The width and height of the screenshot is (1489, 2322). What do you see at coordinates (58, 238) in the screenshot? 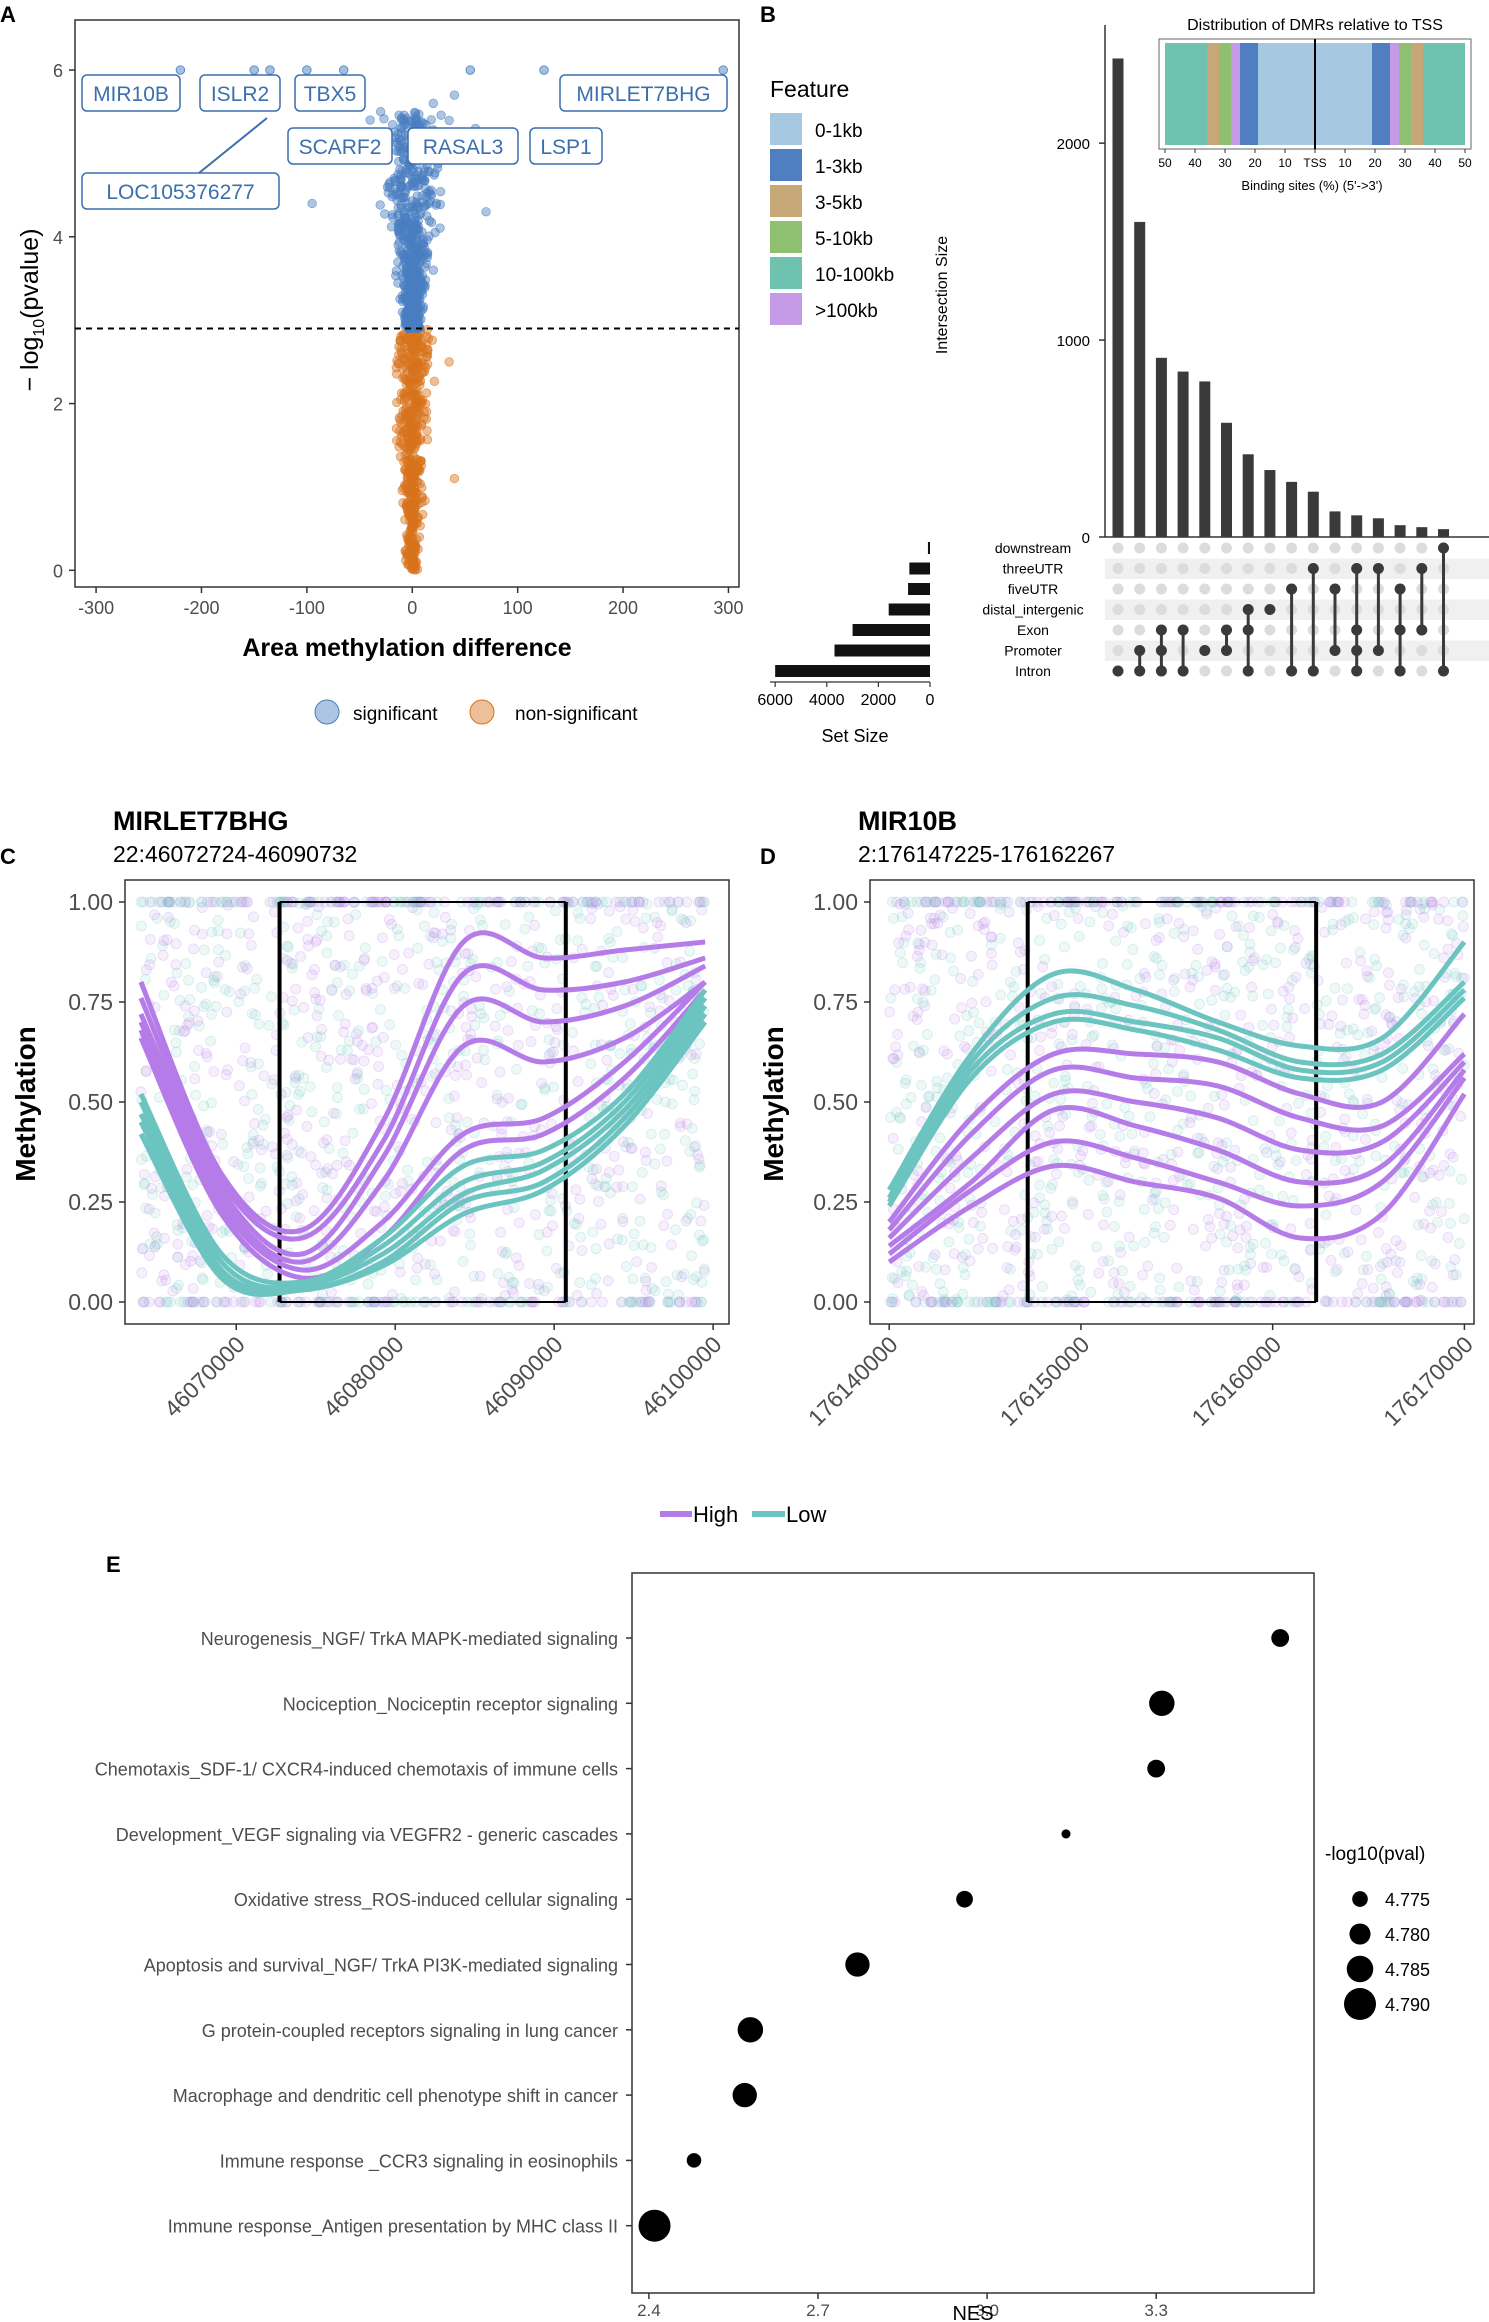
I see `y-tick-label: 4` at bounding box center [58, 238].